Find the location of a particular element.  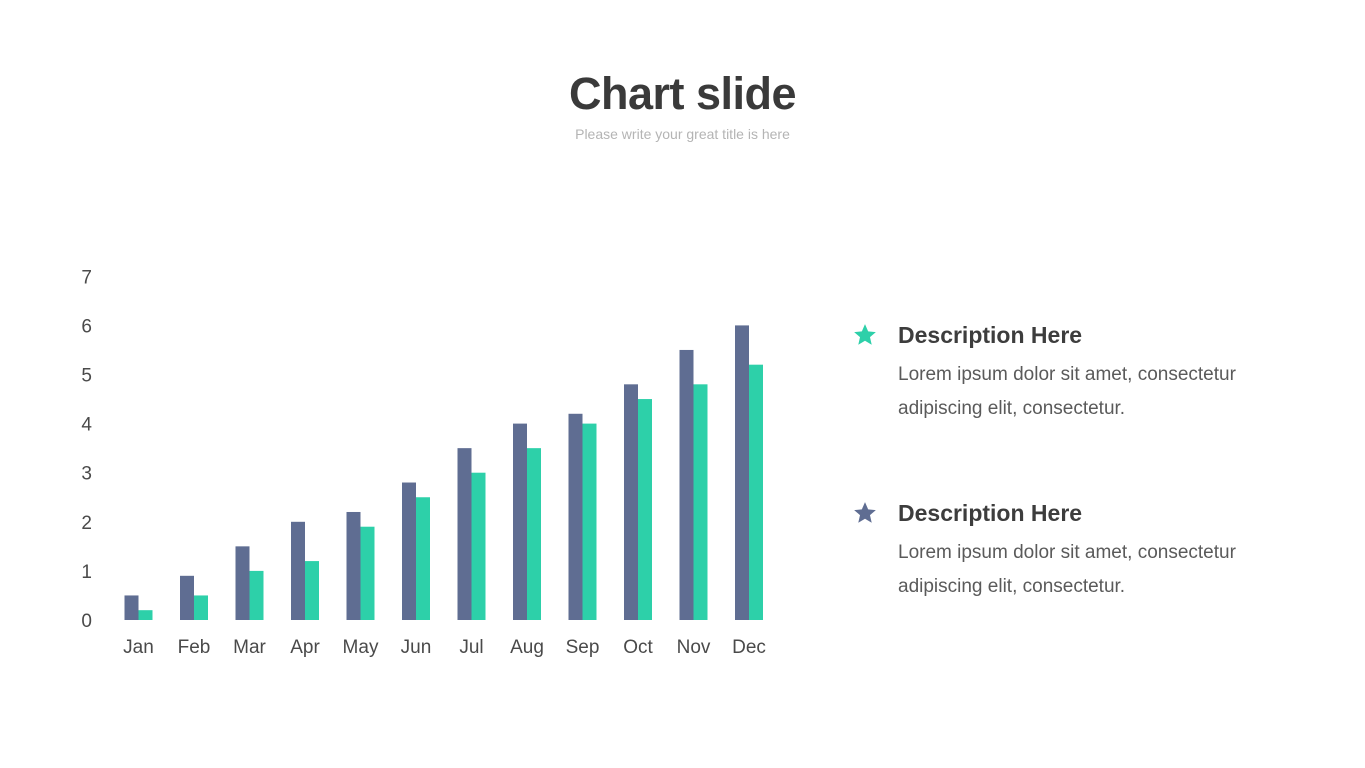

slide-title: Chart slide is located at coordinates (682, 93).